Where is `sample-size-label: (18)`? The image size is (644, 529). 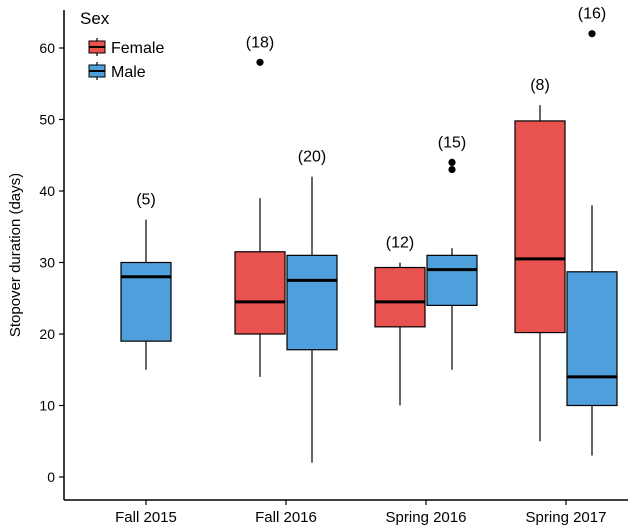
sample-size-label: (18) is located at coordinates (260, 42).